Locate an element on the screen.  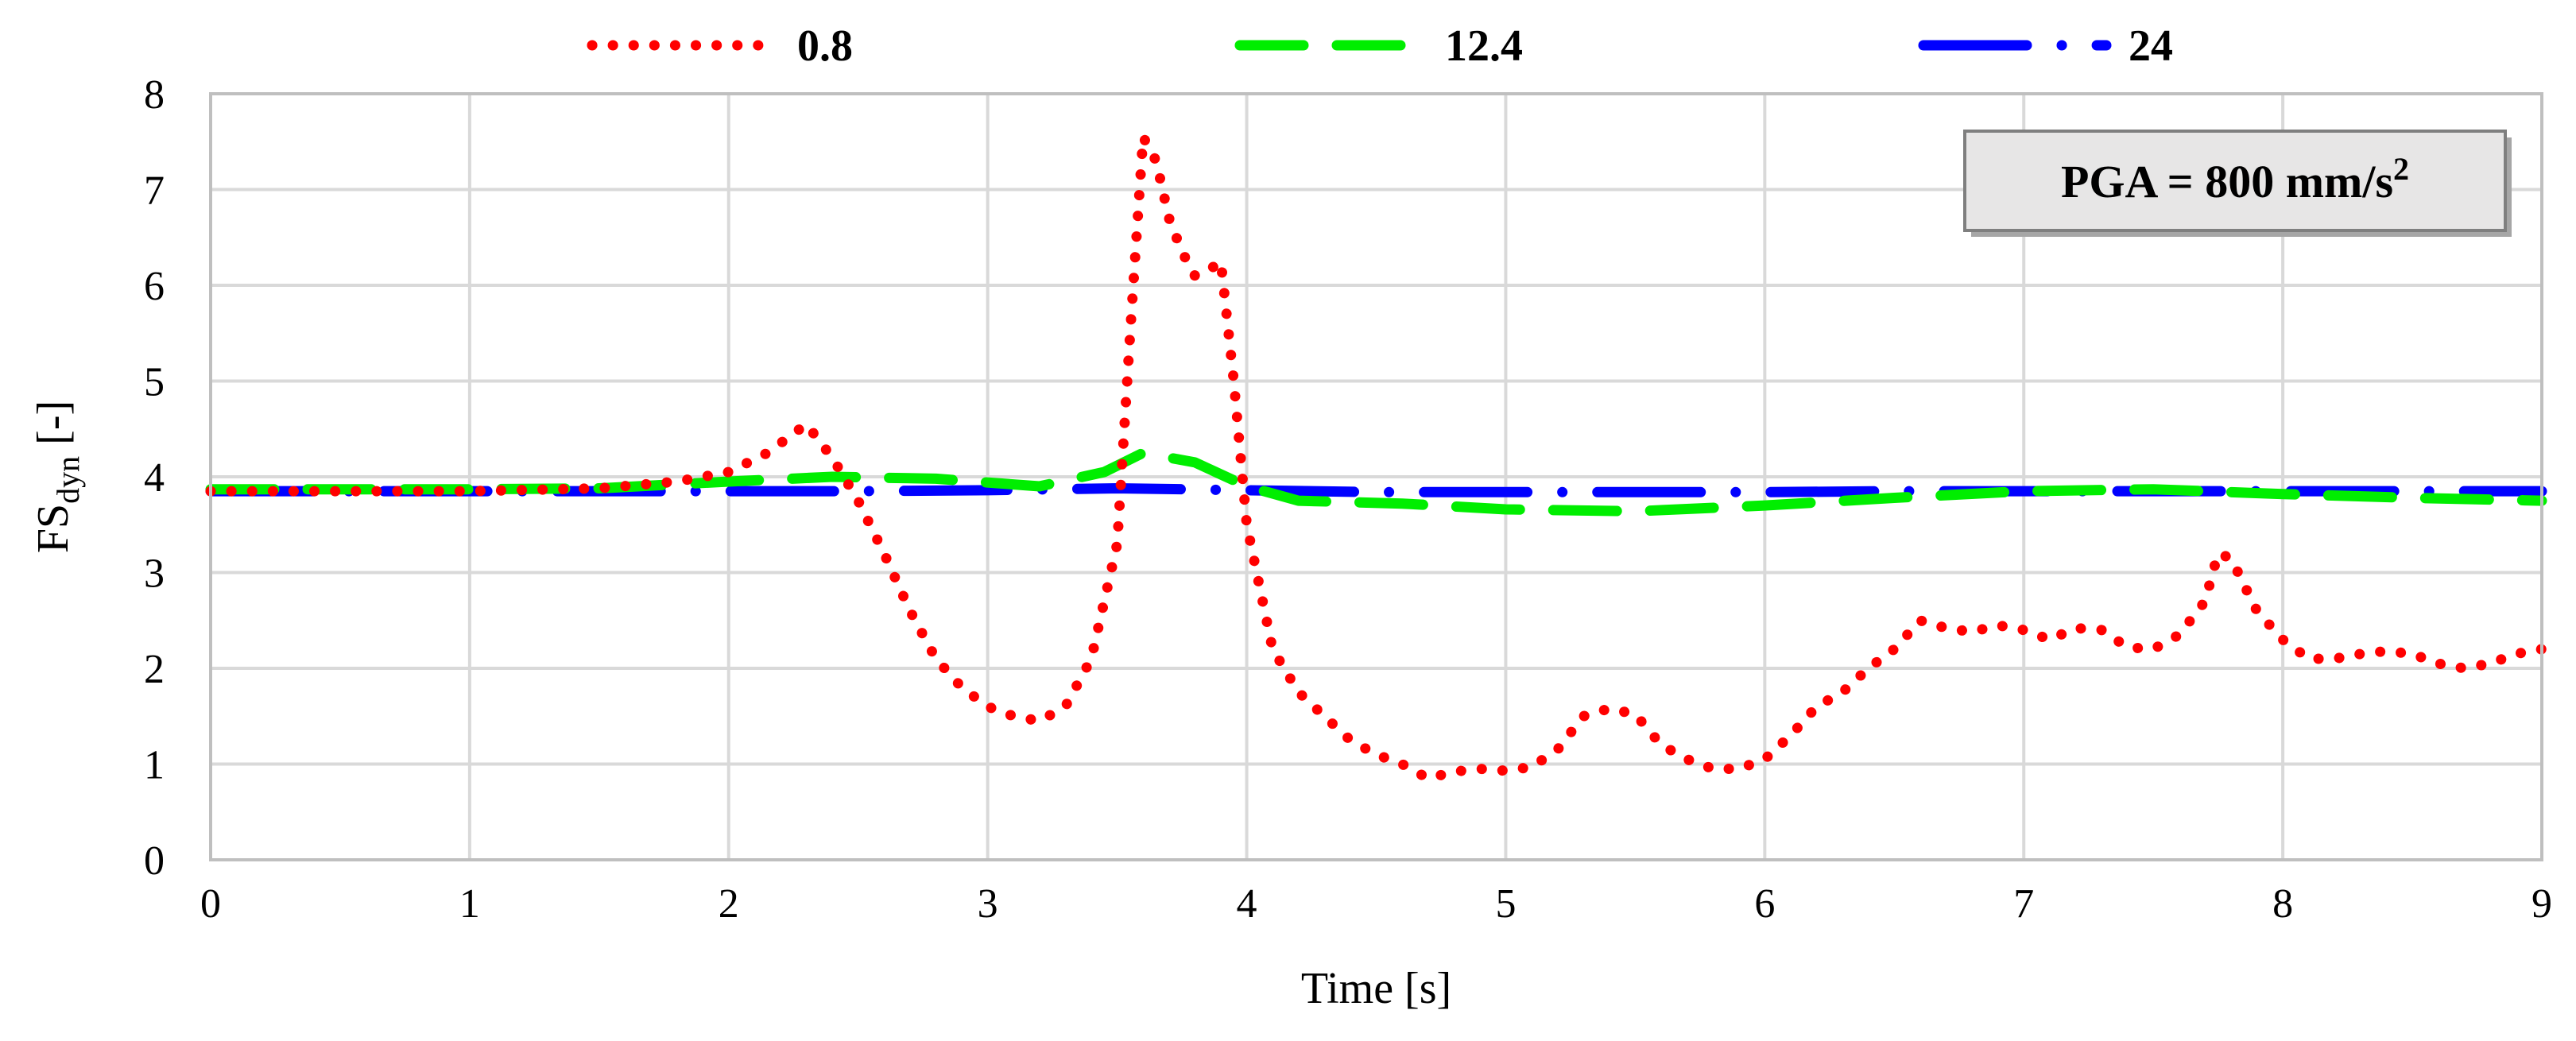
x-tick-label: 7 is located at coordinates (2023, 904).